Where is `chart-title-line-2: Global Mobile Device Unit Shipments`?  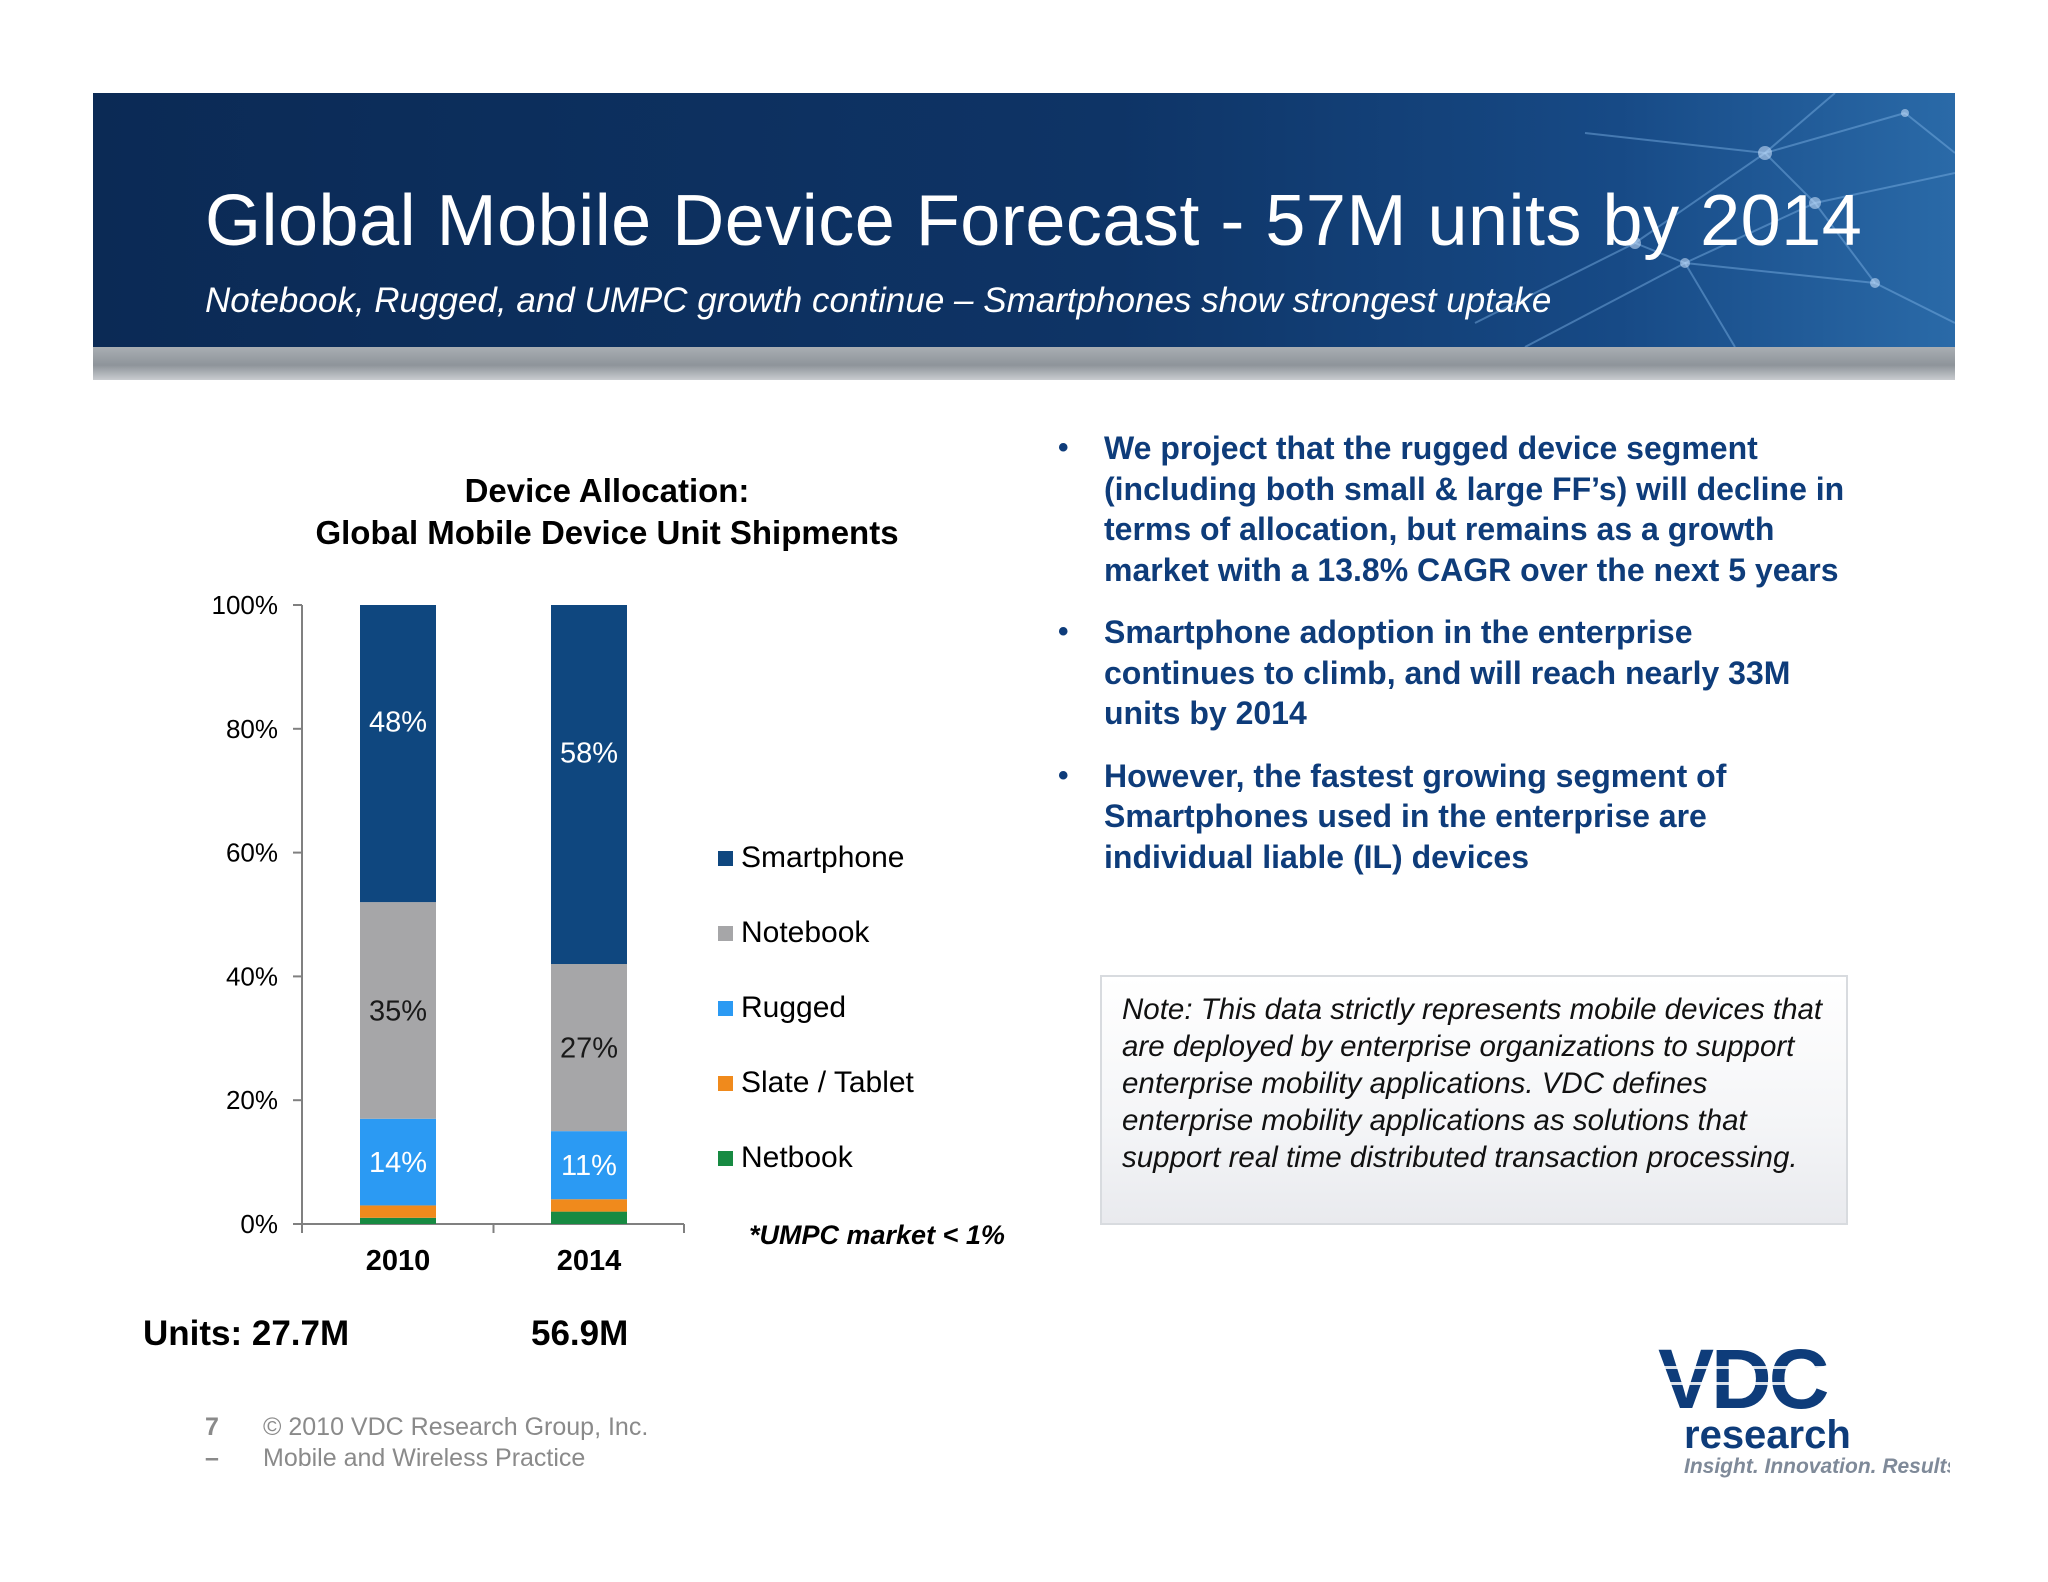 chart-title-line-2: Global Mobile Device Unit Shipments is located at coordinates (607, 532).